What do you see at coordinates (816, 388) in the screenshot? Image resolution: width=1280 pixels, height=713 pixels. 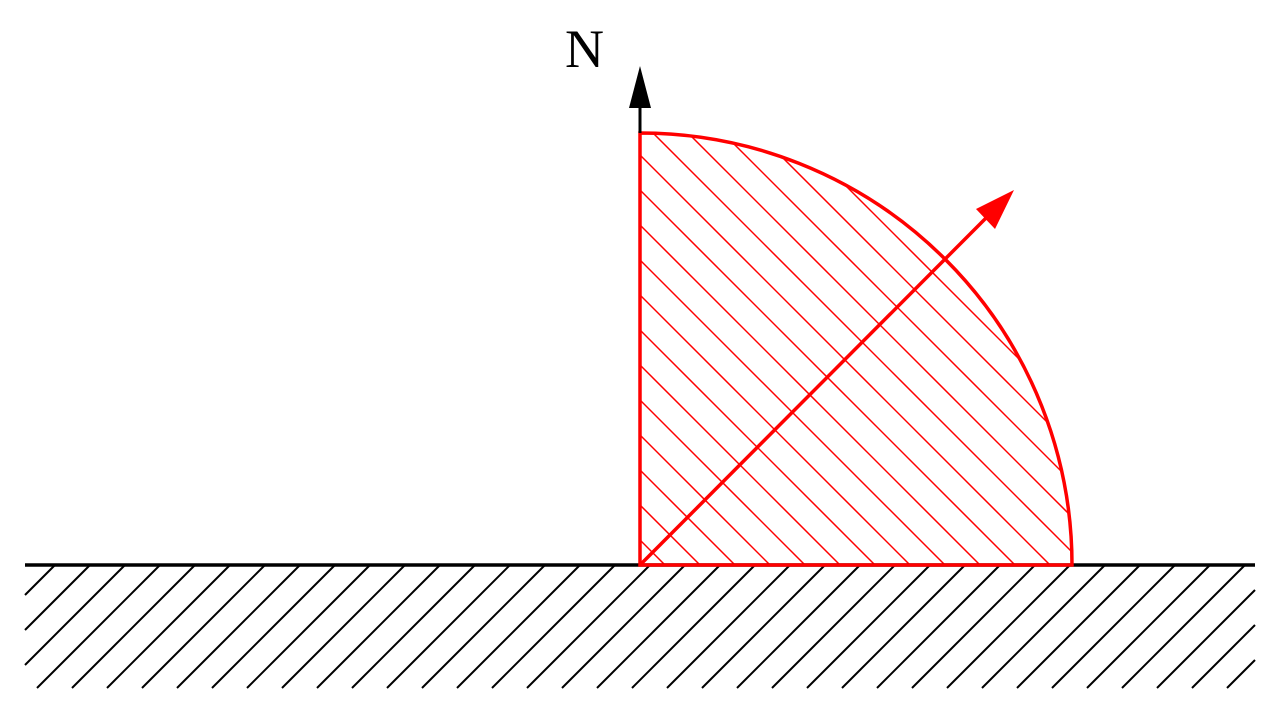 I see `force-arrow-shaft` at bounding box center [816, 388].